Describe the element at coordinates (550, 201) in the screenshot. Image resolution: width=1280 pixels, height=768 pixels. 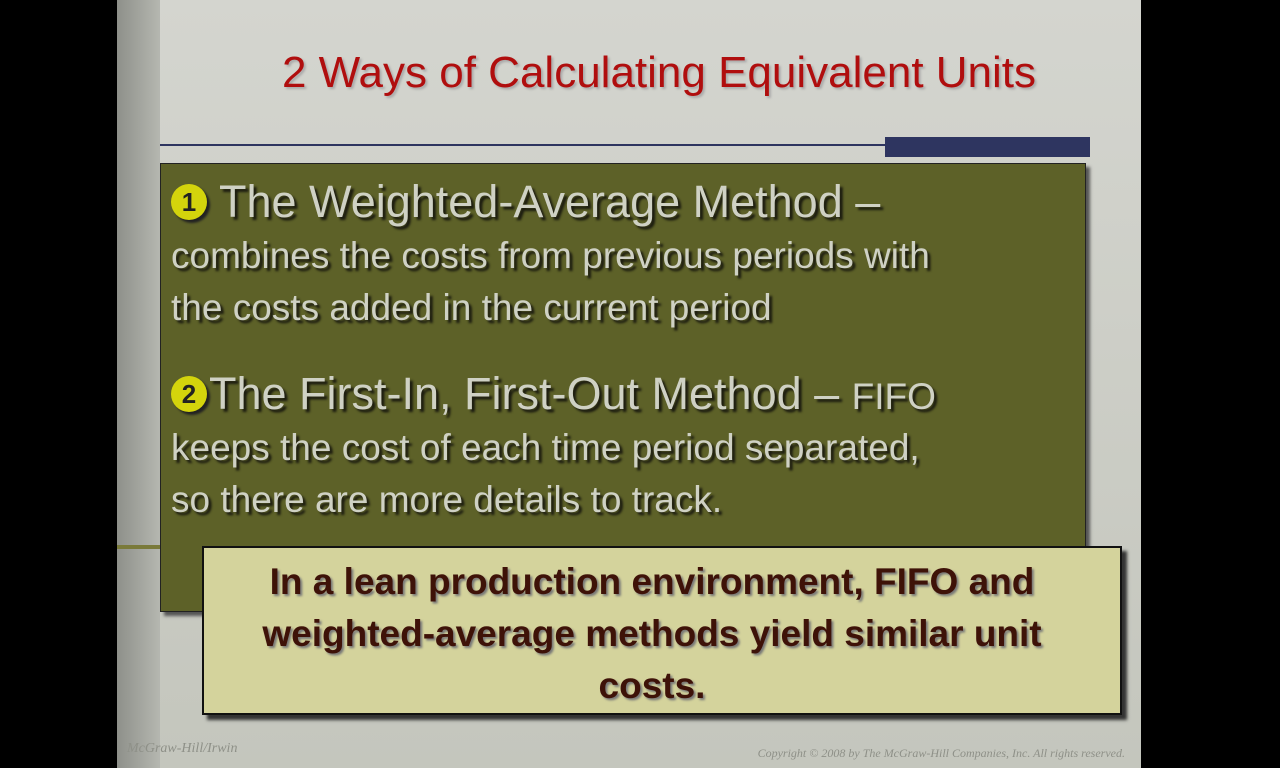
I see `method-1-title: The Weighted-Average Method –` at that location.